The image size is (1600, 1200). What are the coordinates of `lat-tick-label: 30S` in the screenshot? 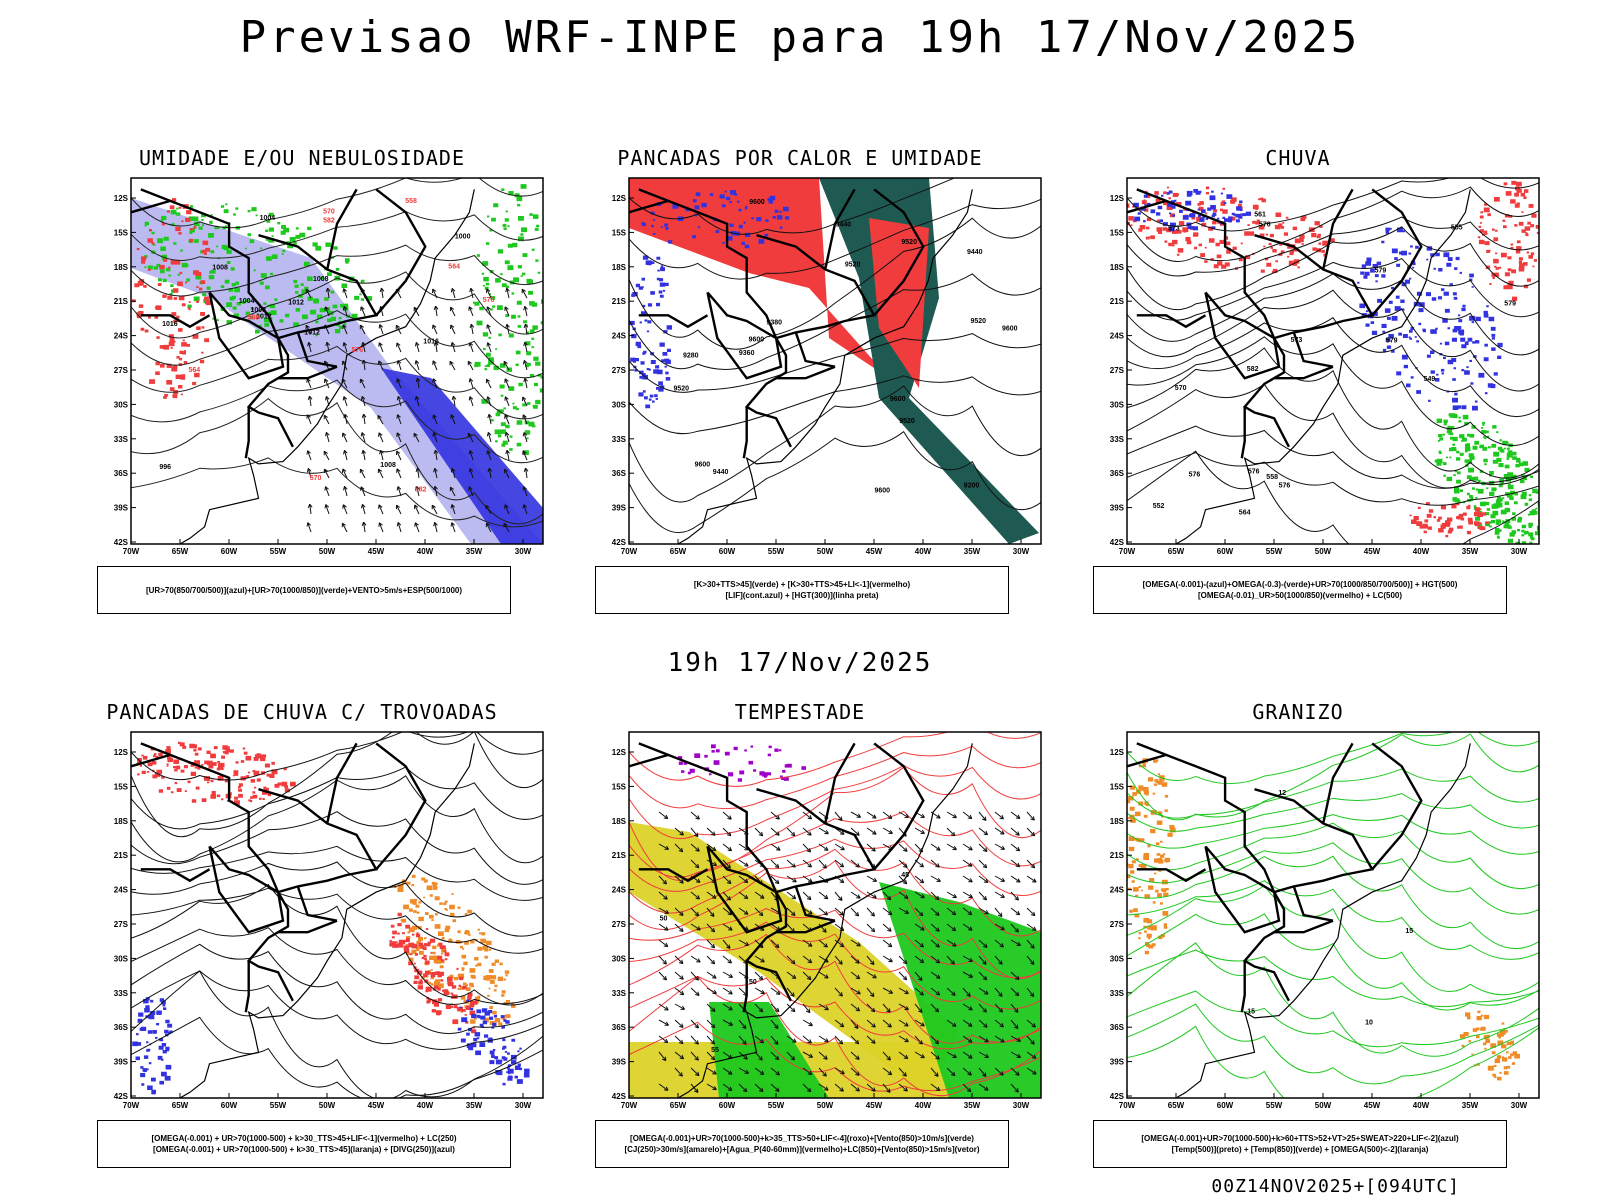 It's located at (121, 404).